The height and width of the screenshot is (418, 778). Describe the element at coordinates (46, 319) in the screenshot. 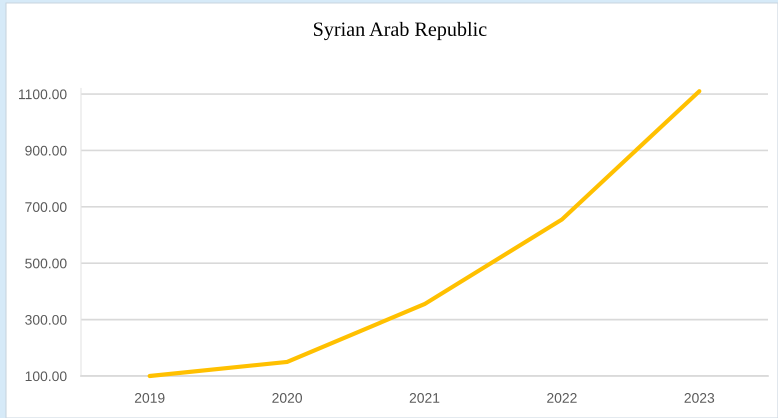

I see `y-tick-label: 300.00` at that location.